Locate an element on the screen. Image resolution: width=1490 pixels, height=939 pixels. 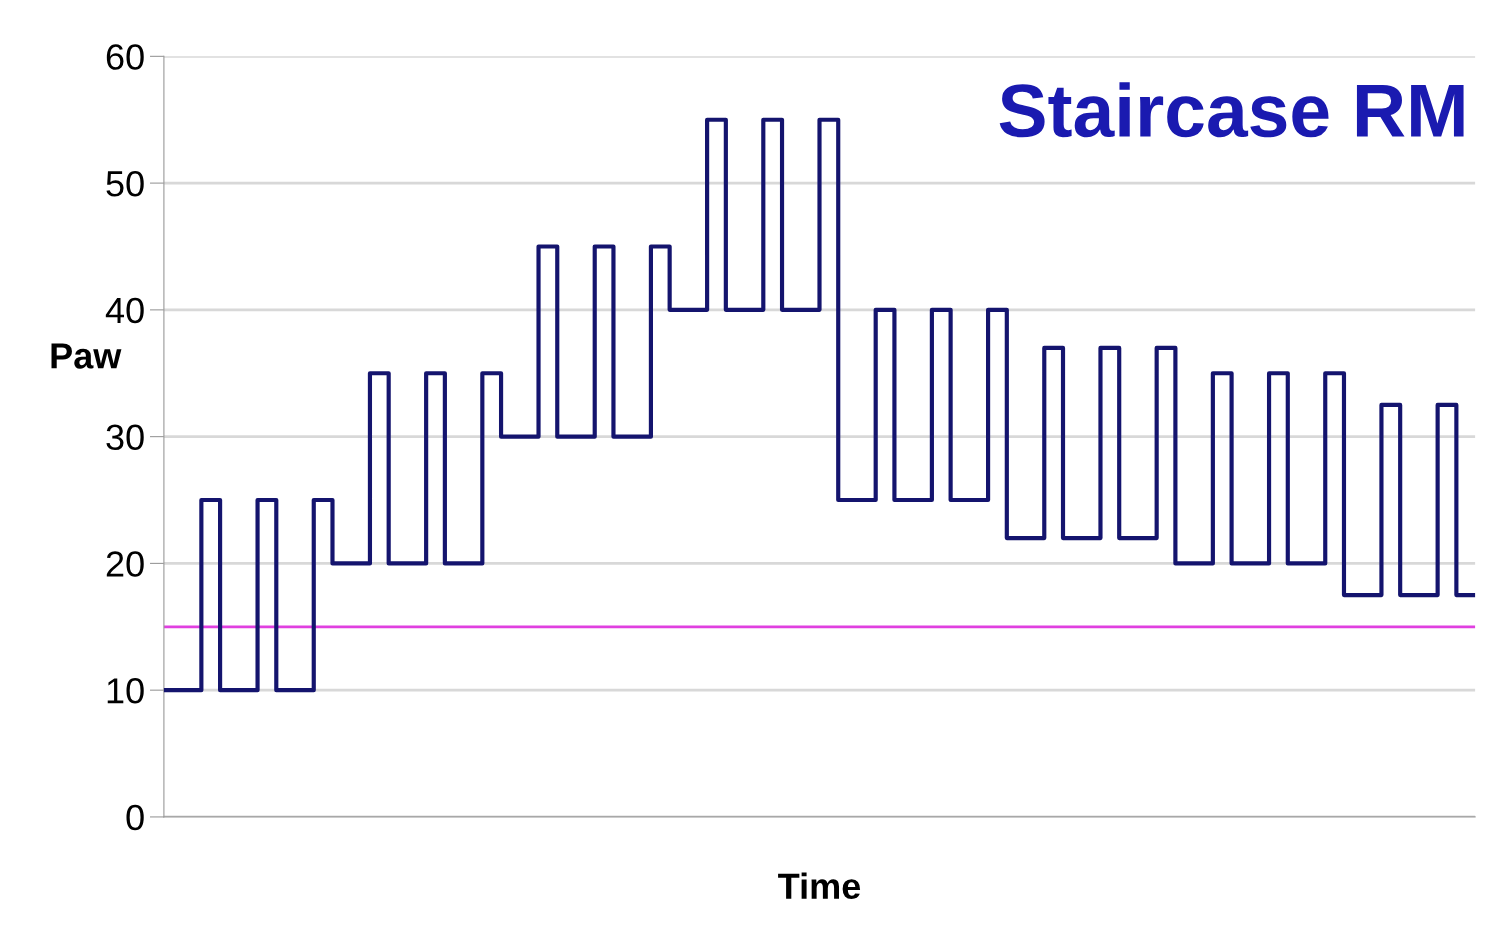
y-tick-label: 60 is located at coordinates (125, 57).